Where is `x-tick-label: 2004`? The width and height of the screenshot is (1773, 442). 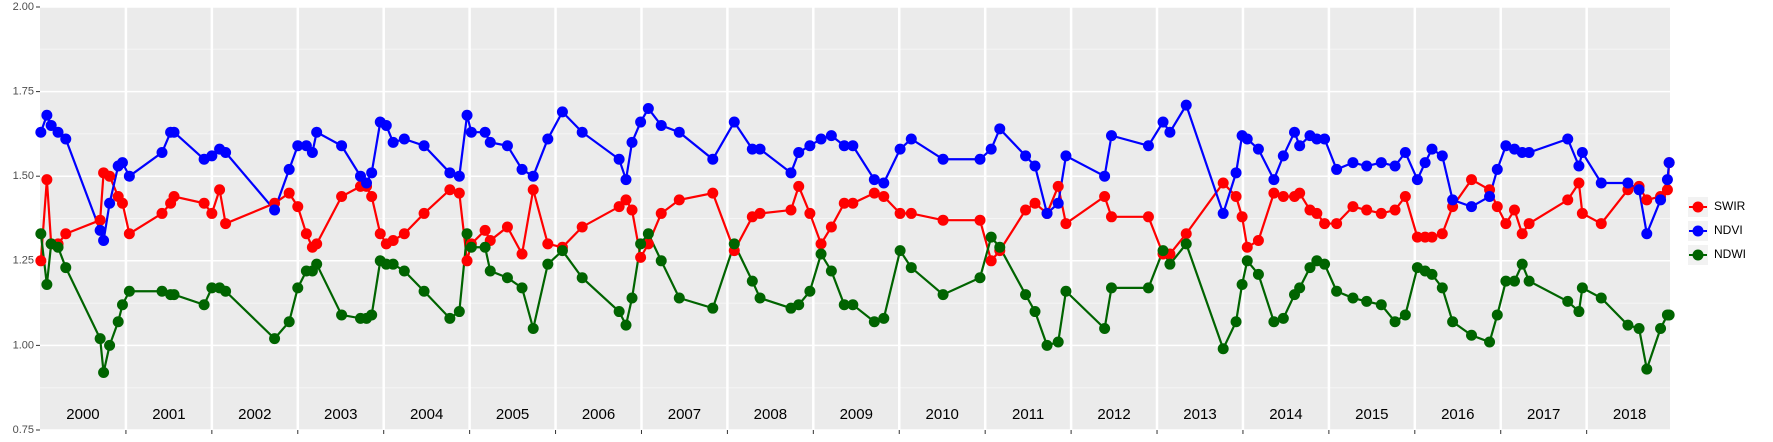
x-tick-label: 2004 is located at coordinates (426, 414).